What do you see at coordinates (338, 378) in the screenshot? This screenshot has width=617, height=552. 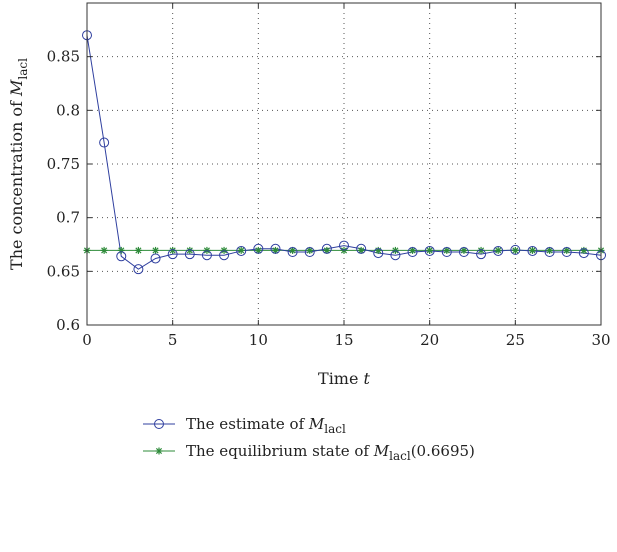 I see `x-axis-label-text: Time` at bounding box center [338, 378].